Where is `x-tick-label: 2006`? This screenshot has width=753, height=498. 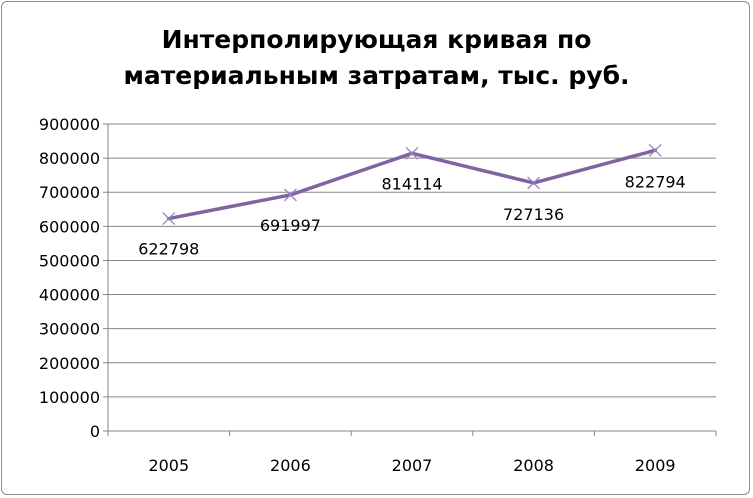
x-tick-label: 2006 is located at coordinates (290, 465).